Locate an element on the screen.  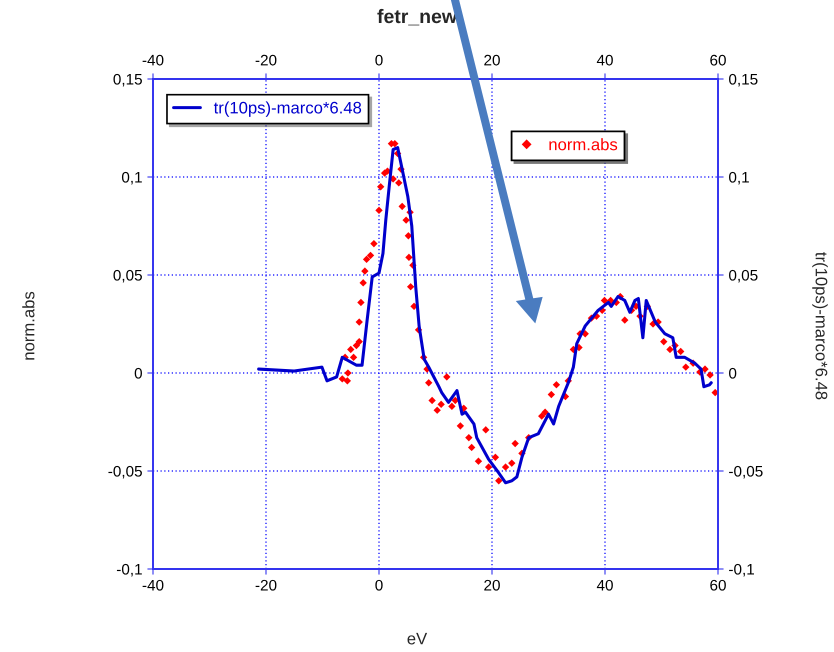
x-axis-title: eV is located at coordinates (418, 638).